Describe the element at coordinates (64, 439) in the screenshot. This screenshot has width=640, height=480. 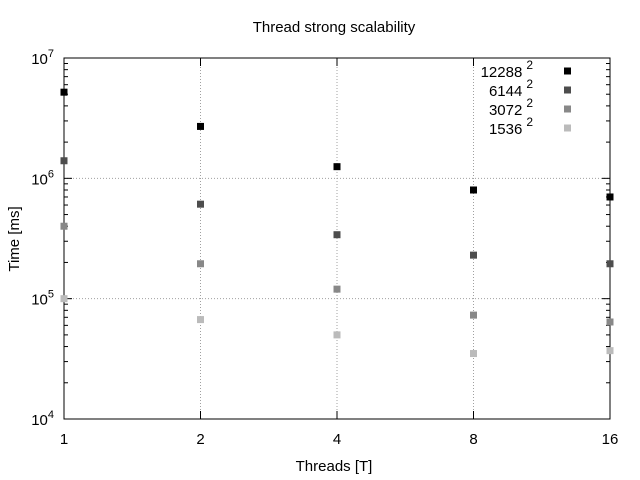
I see `x-tick-label: 1` at that location.